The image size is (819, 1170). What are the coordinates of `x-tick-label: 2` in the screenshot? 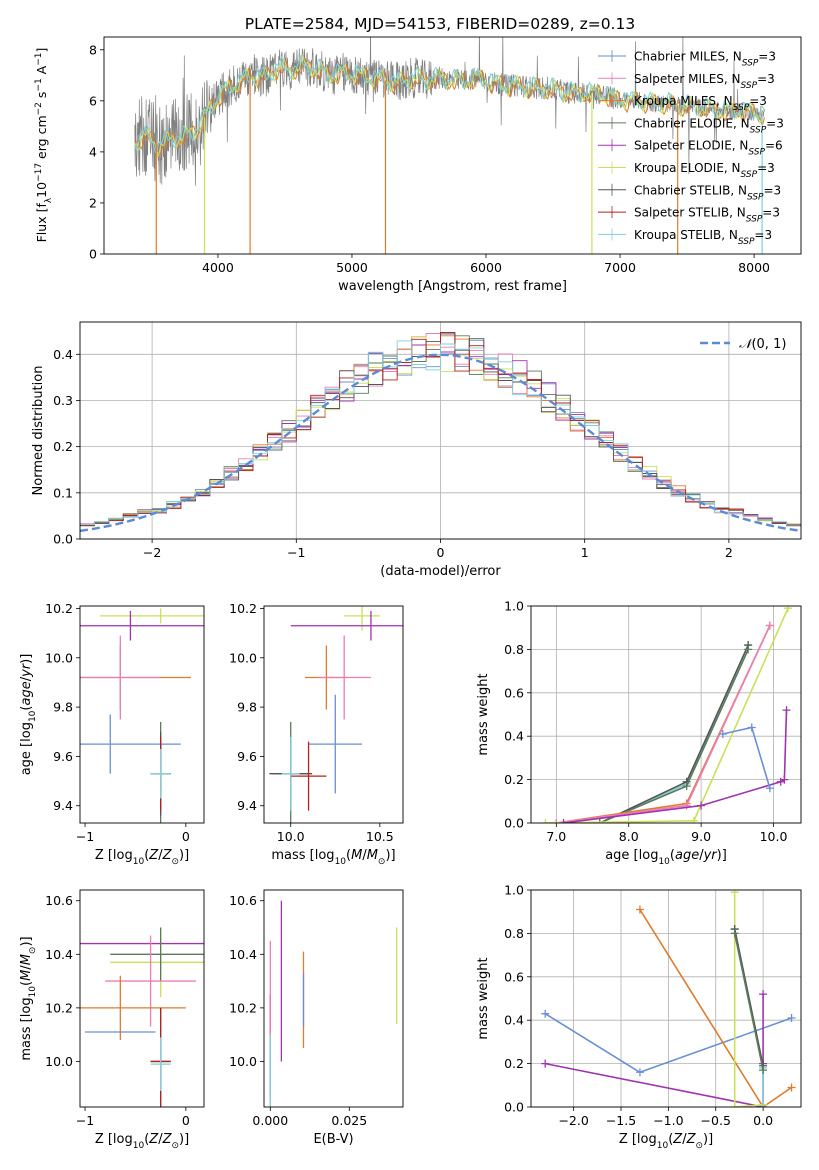 It's located at (729, 552).